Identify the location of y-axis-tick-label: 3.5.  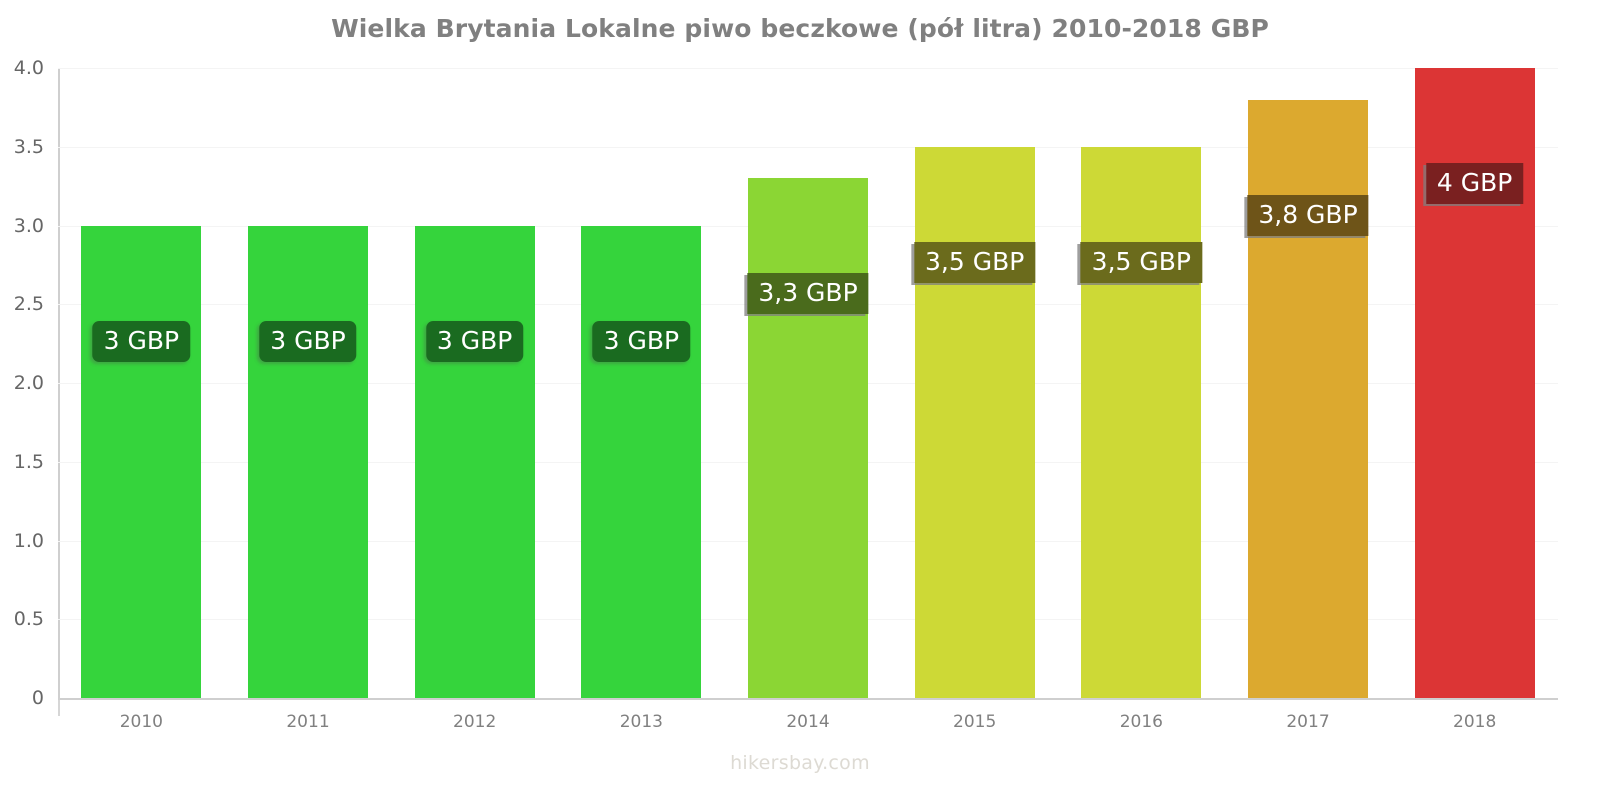
(28, 146).